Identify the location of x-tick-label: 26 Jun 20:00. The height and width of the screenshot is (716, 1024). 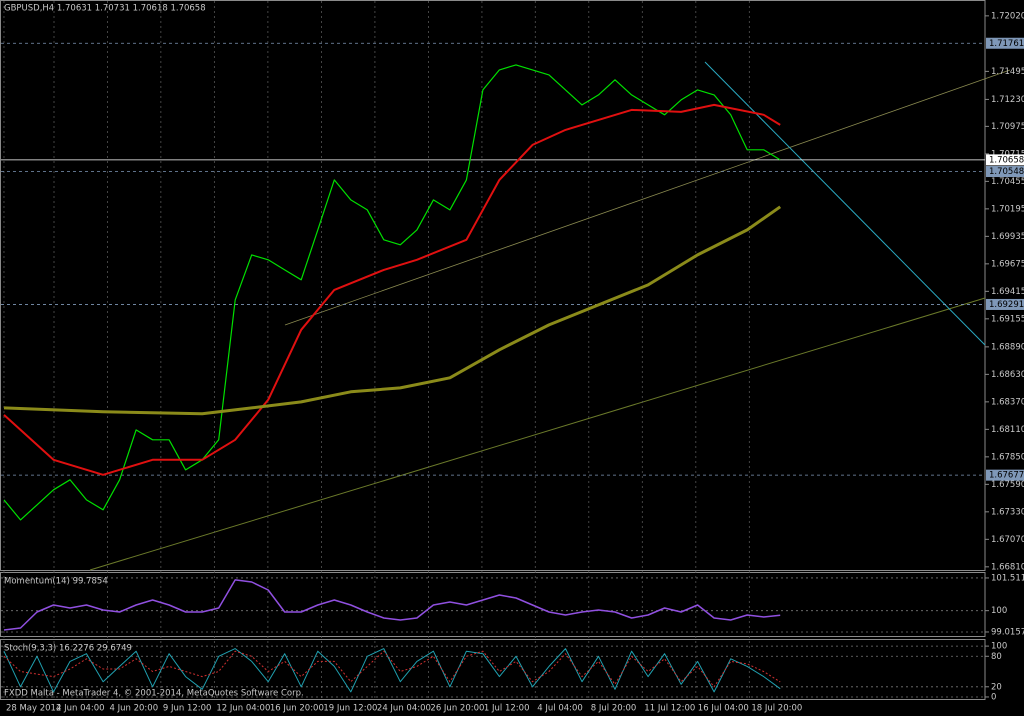
(457, 709).